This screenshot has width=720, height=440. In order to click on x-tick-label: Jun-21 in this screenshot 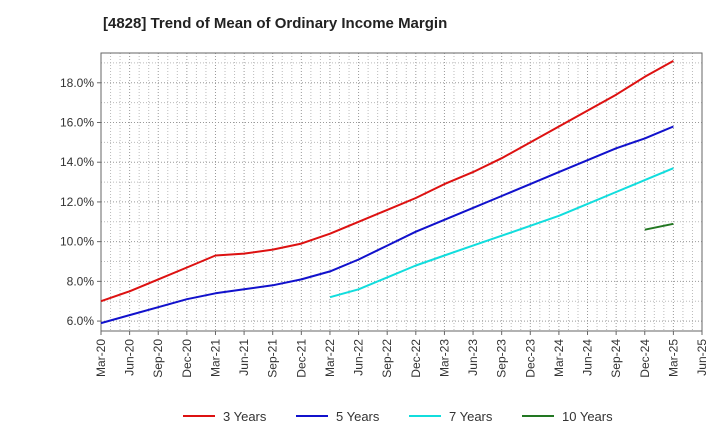, I will do `click(244, 357)`.